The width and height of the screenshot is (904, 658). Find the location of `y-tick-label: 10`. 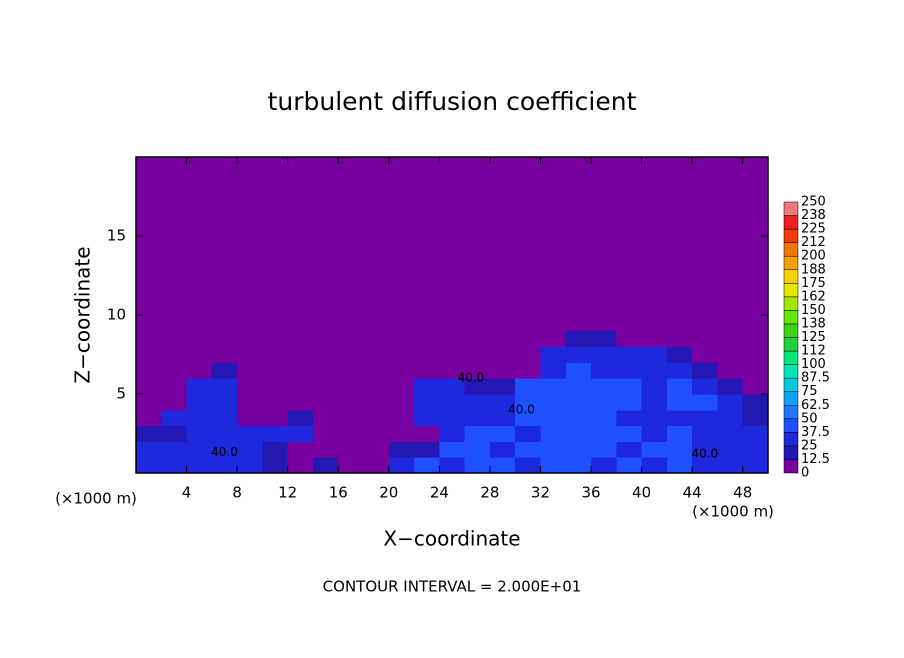

y-tick-label: 10 is located at coordinates (116, 315).